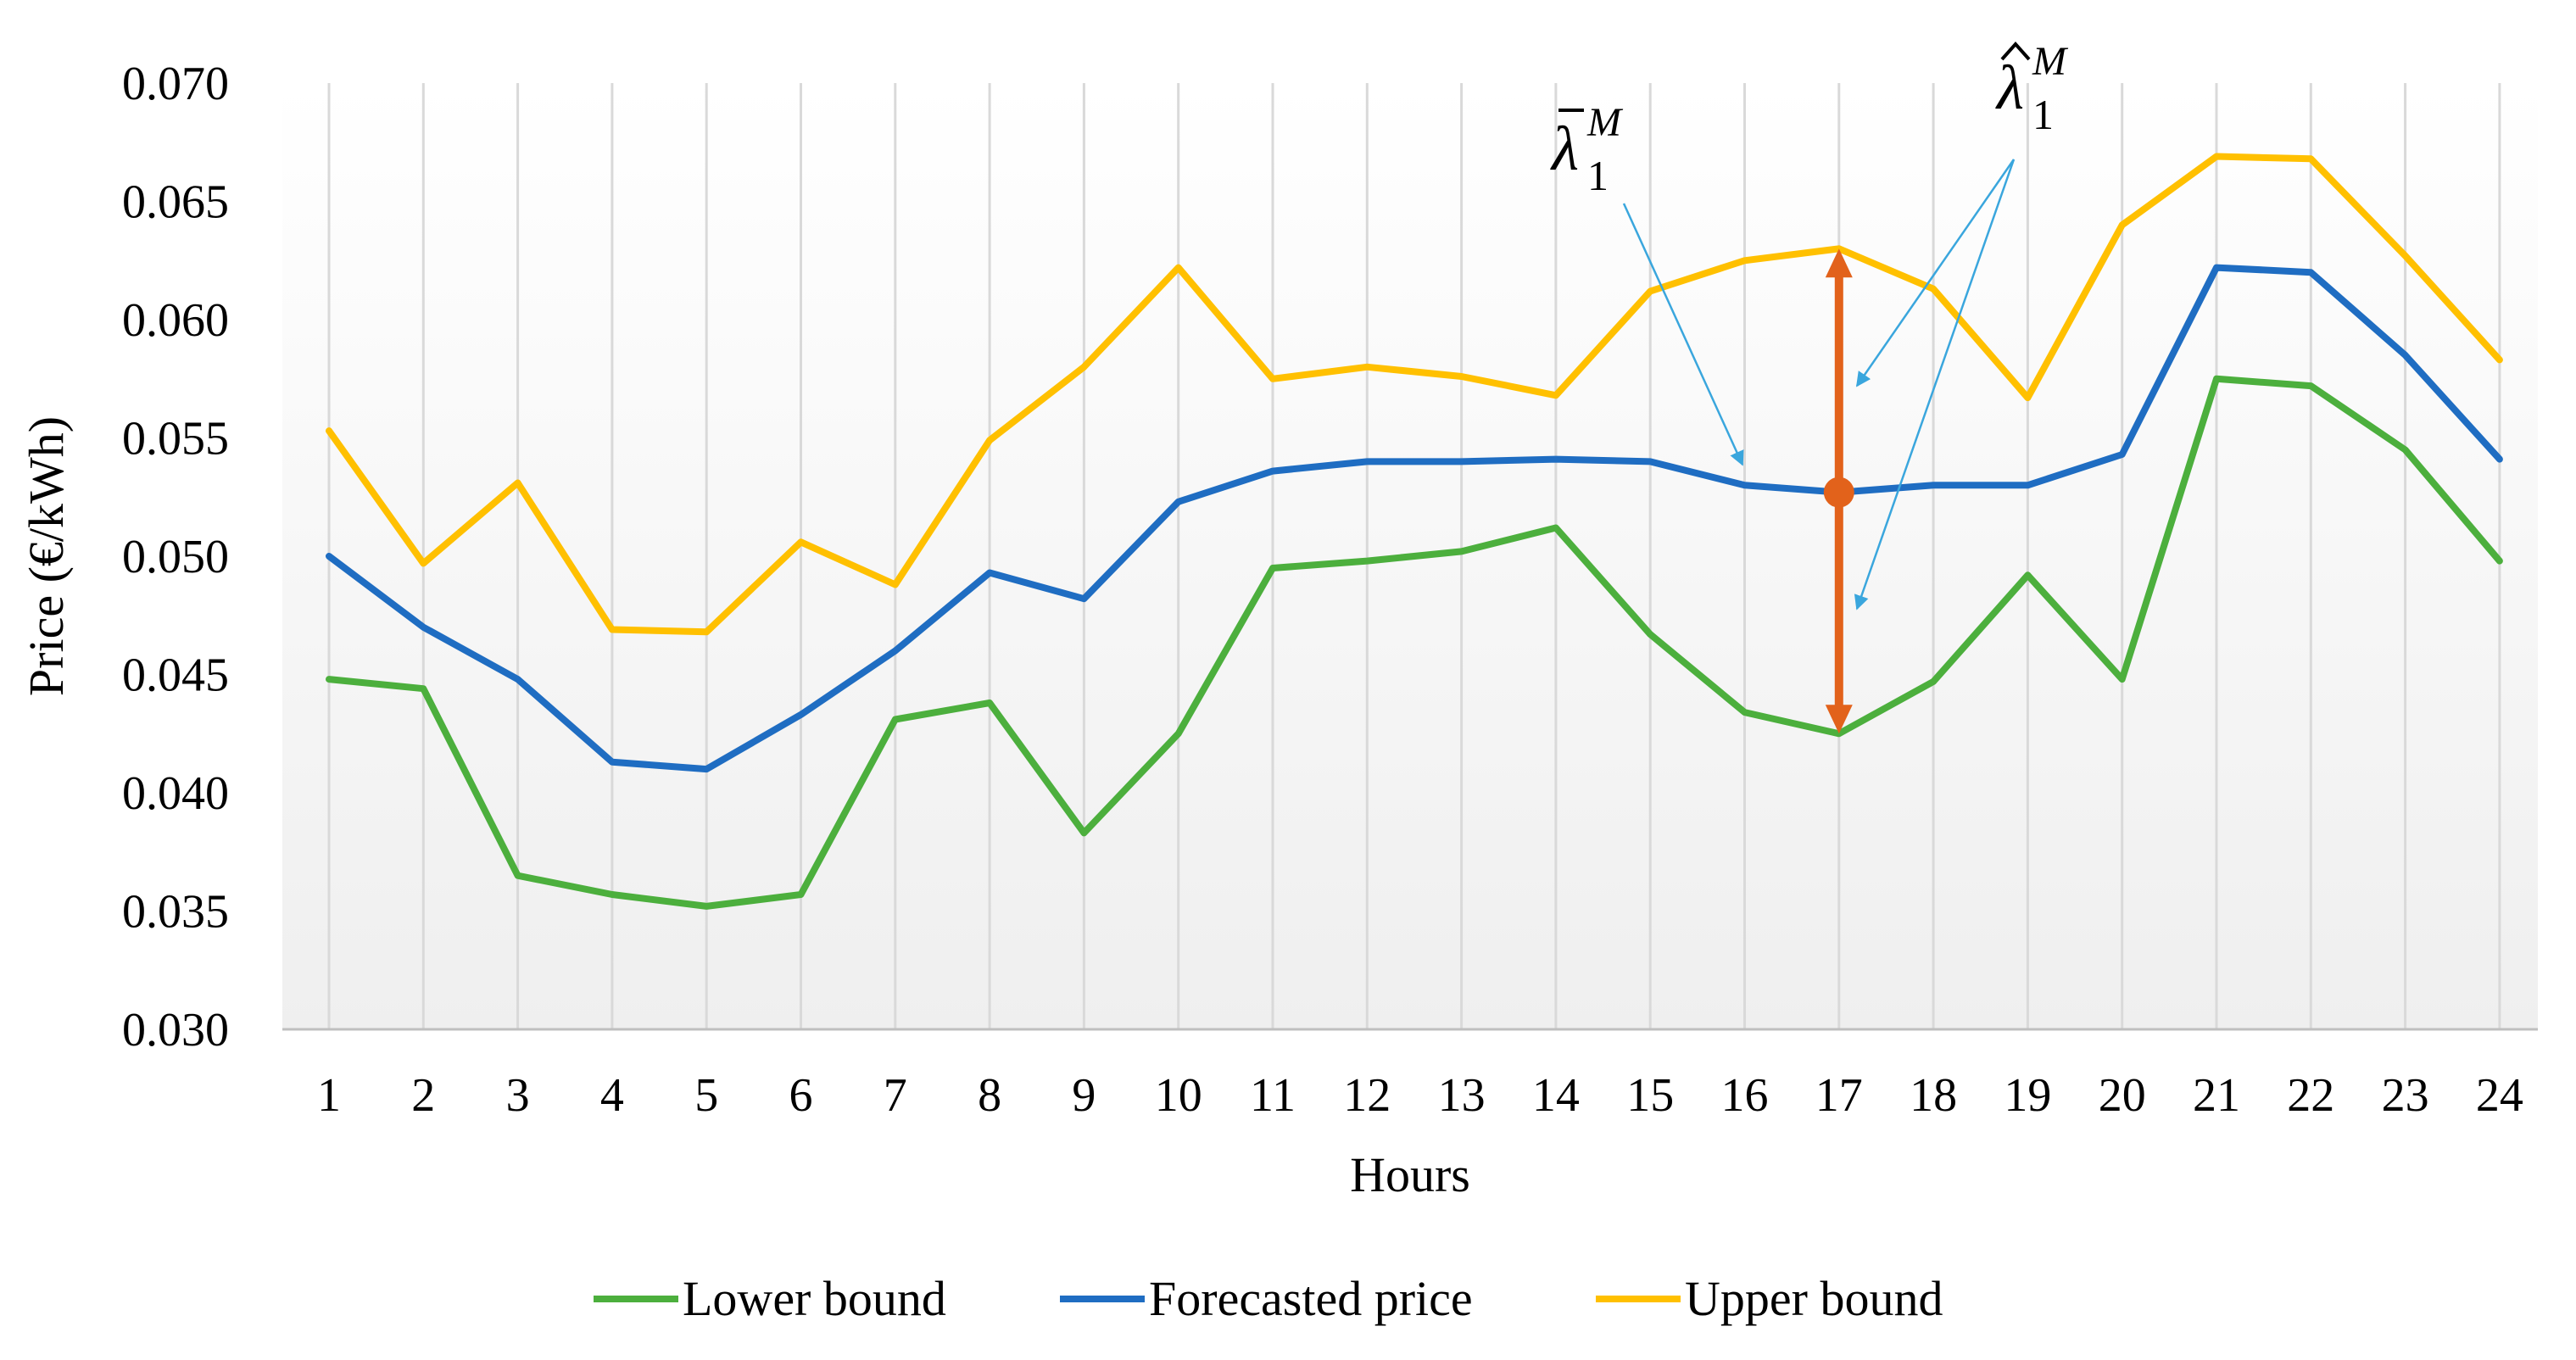 This screenshot has height=1360, width=2576. Describe the element at coordinates (2310, 1095) in the screenshot. I see `x-tick-label: 22` at that location.